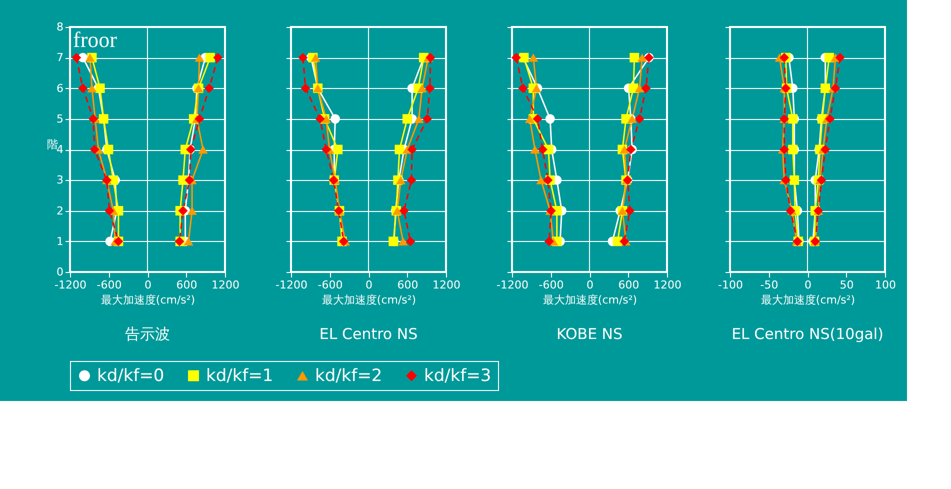 The height and width of the screenshot is (489, 951). I want to click on legend-label: kd/kf=0, so click(130, 376).